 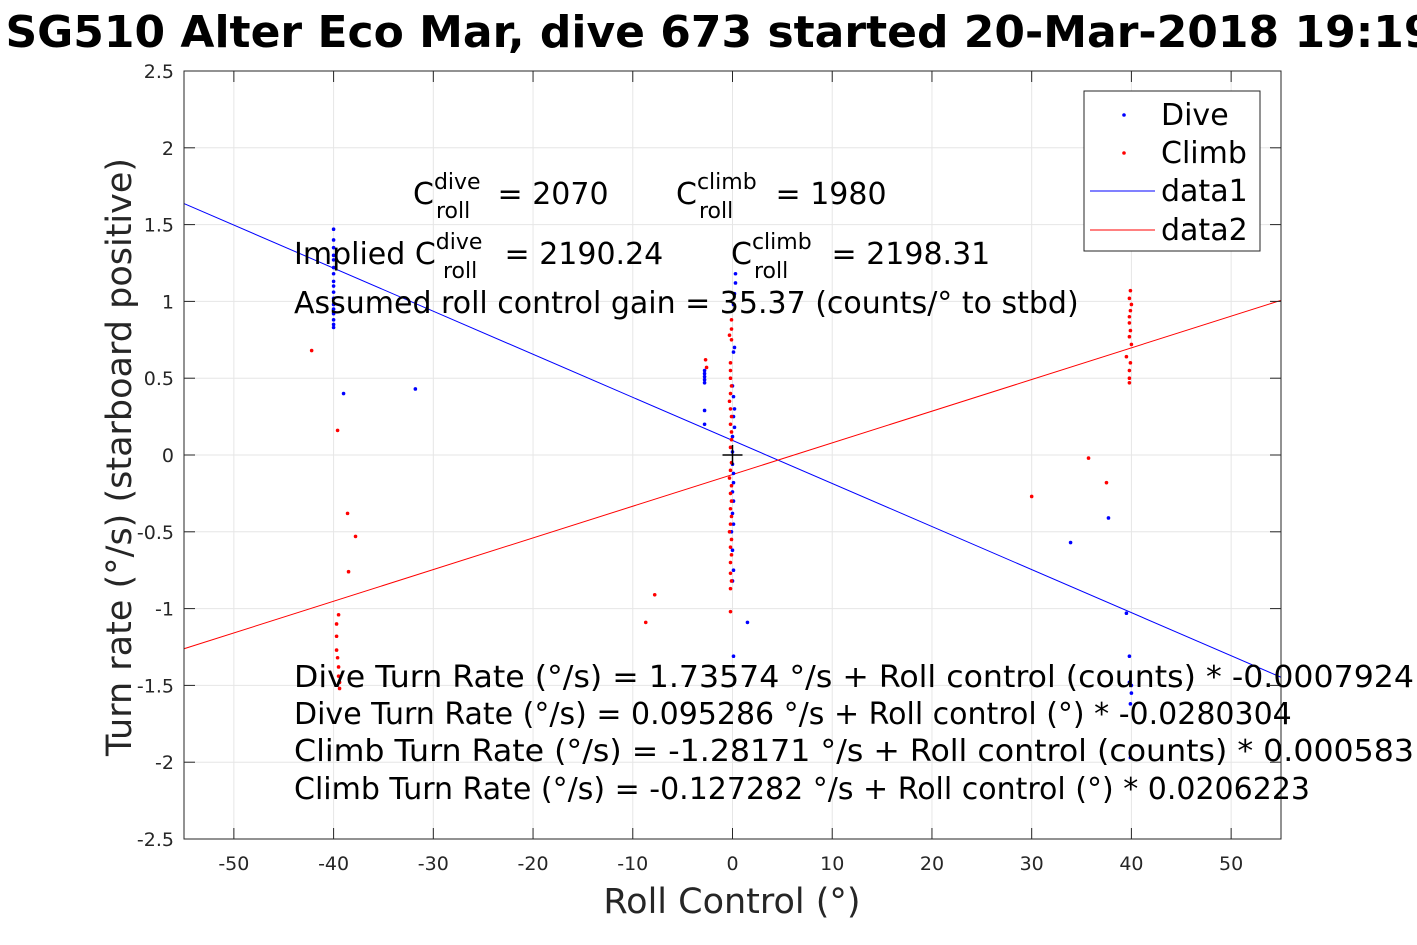 What do you see at coordinates (1204, 230) in the screenshot?
I see `legend-data2-label: data2` at bounding box center [1204, 230].